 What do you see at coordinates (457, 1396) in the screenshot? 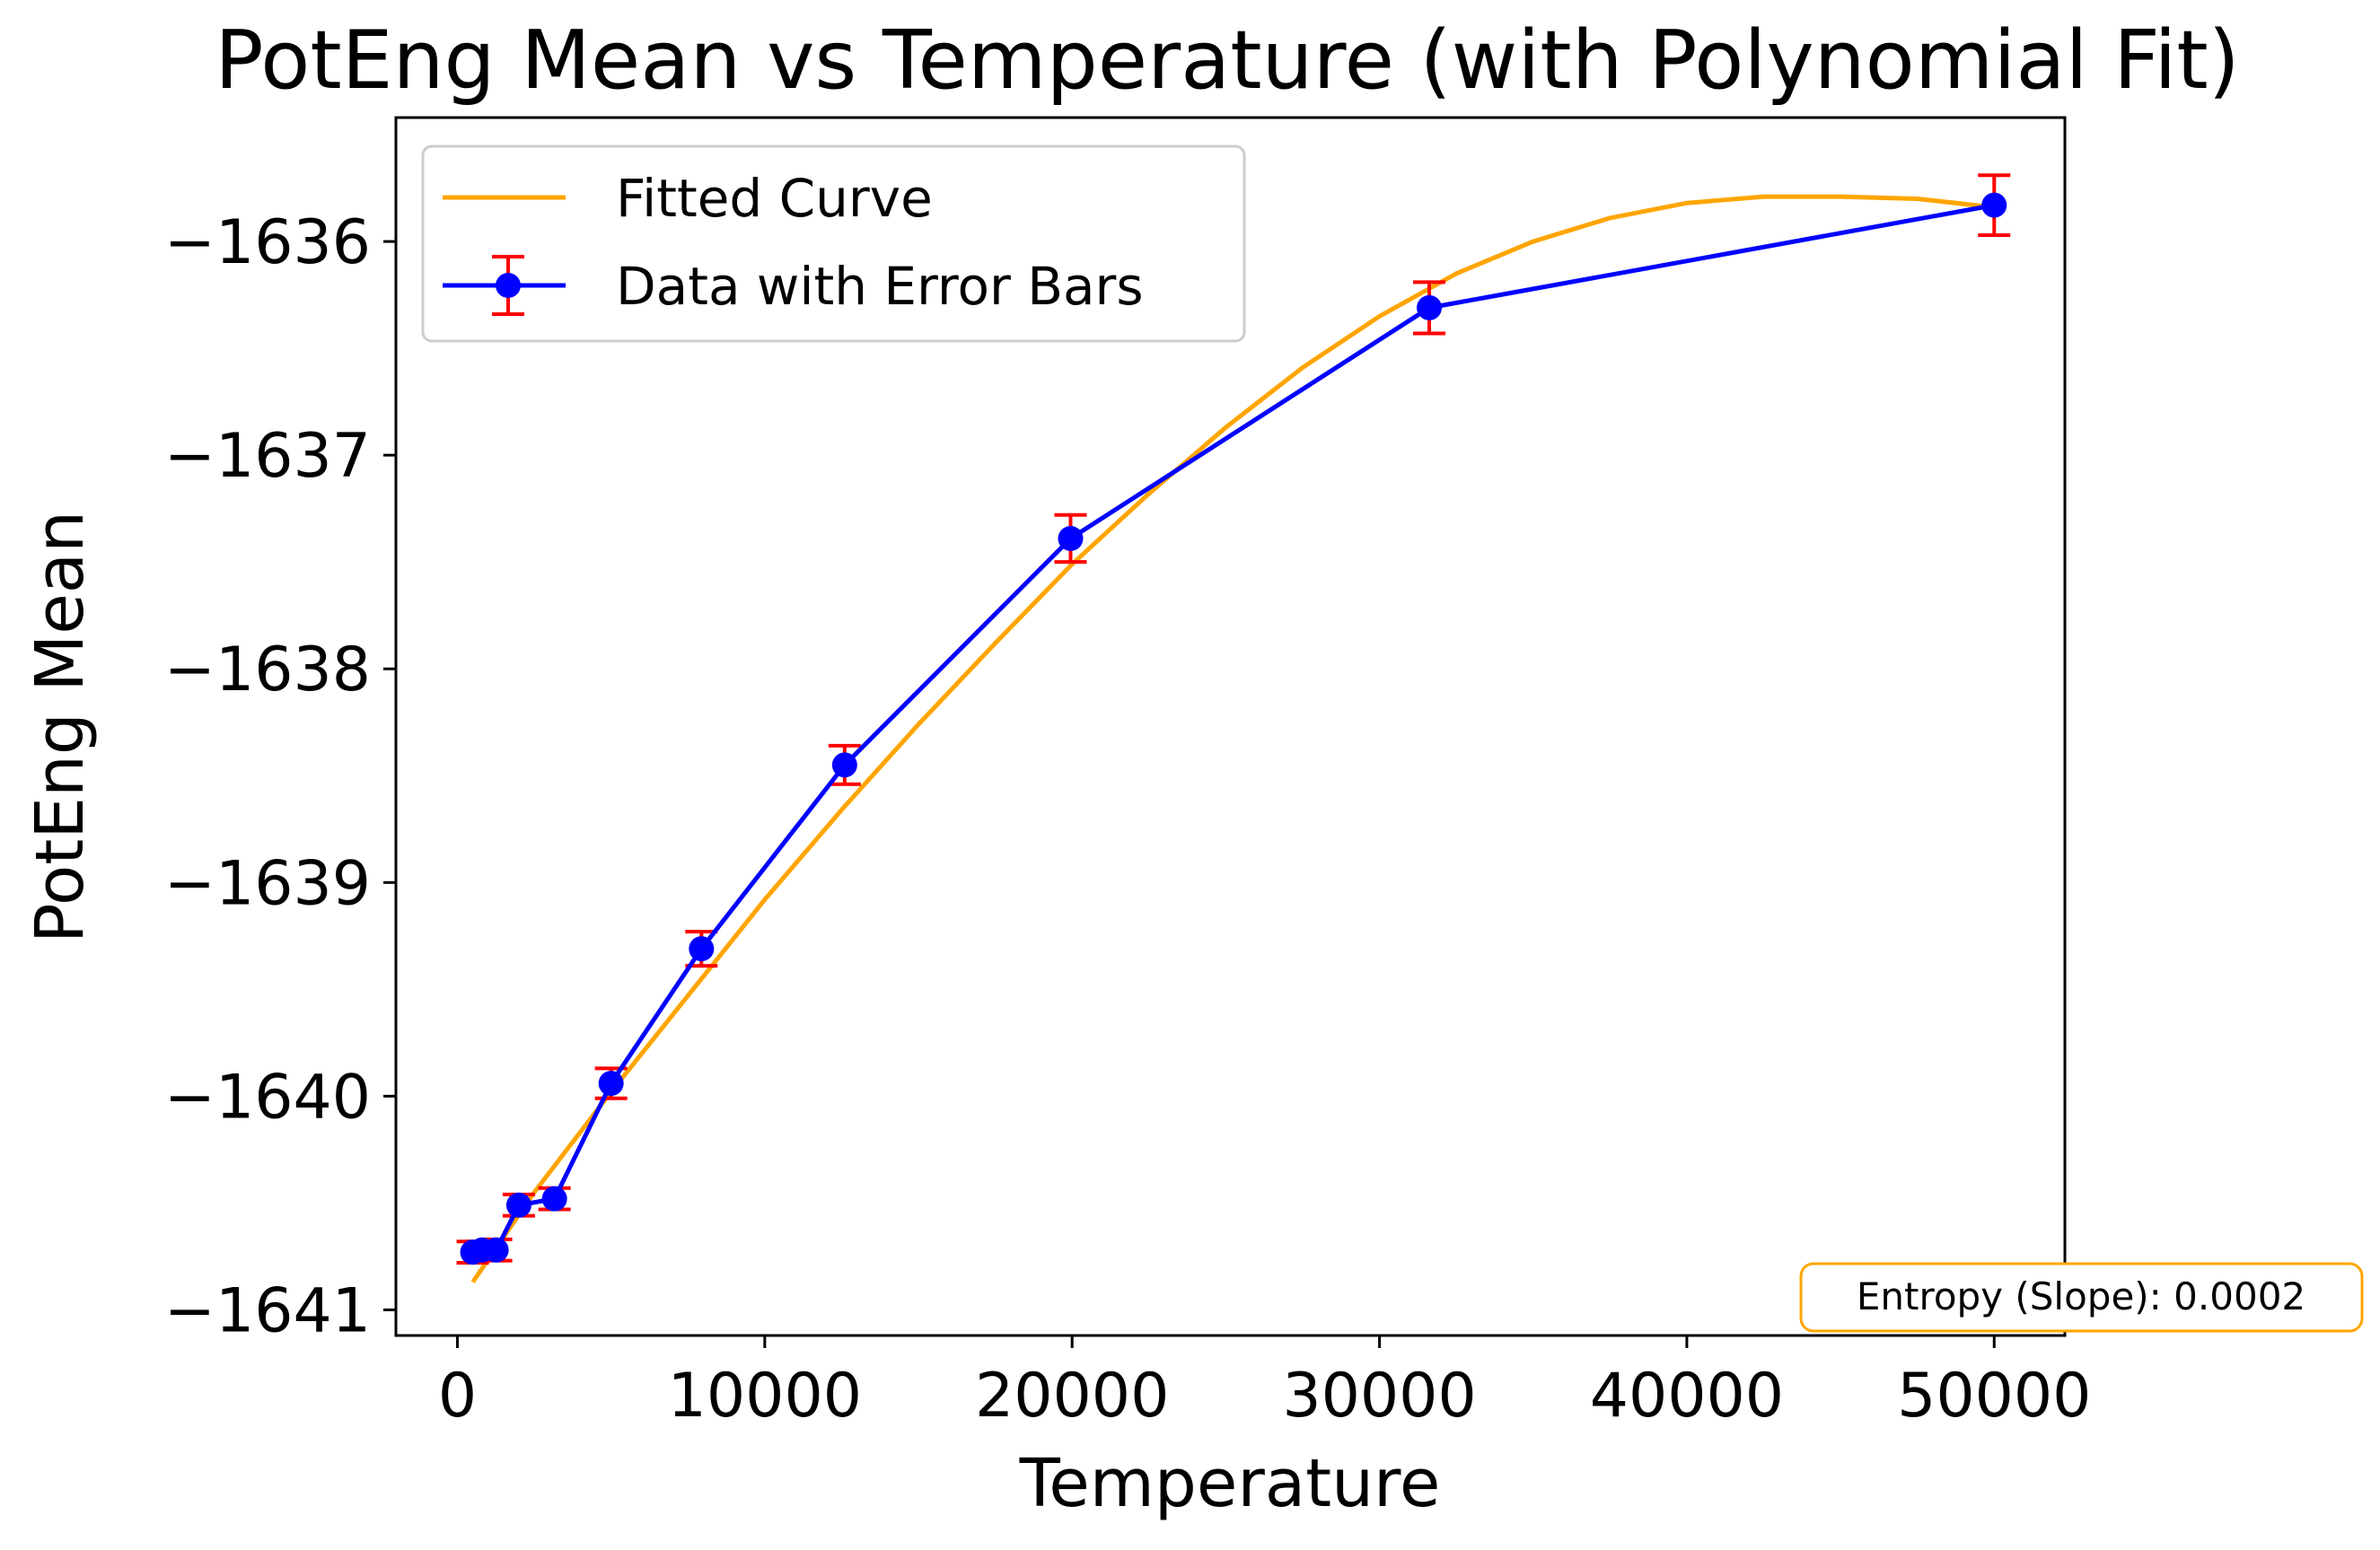
I see `x-tick-label: 0` at bounding box center [457, 1396].